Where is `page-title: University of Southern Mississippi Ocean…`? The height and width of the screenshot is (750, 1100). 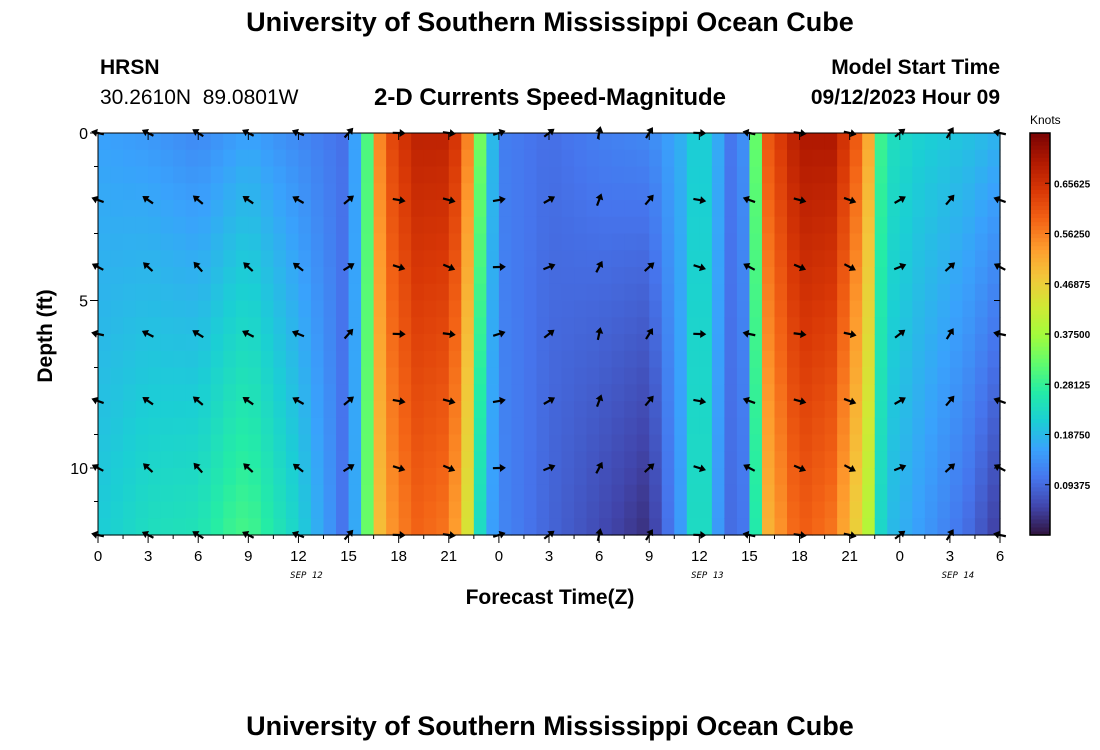 page-title: University of Southern Mississippi Ocean… is located at coordinates (550, 22).